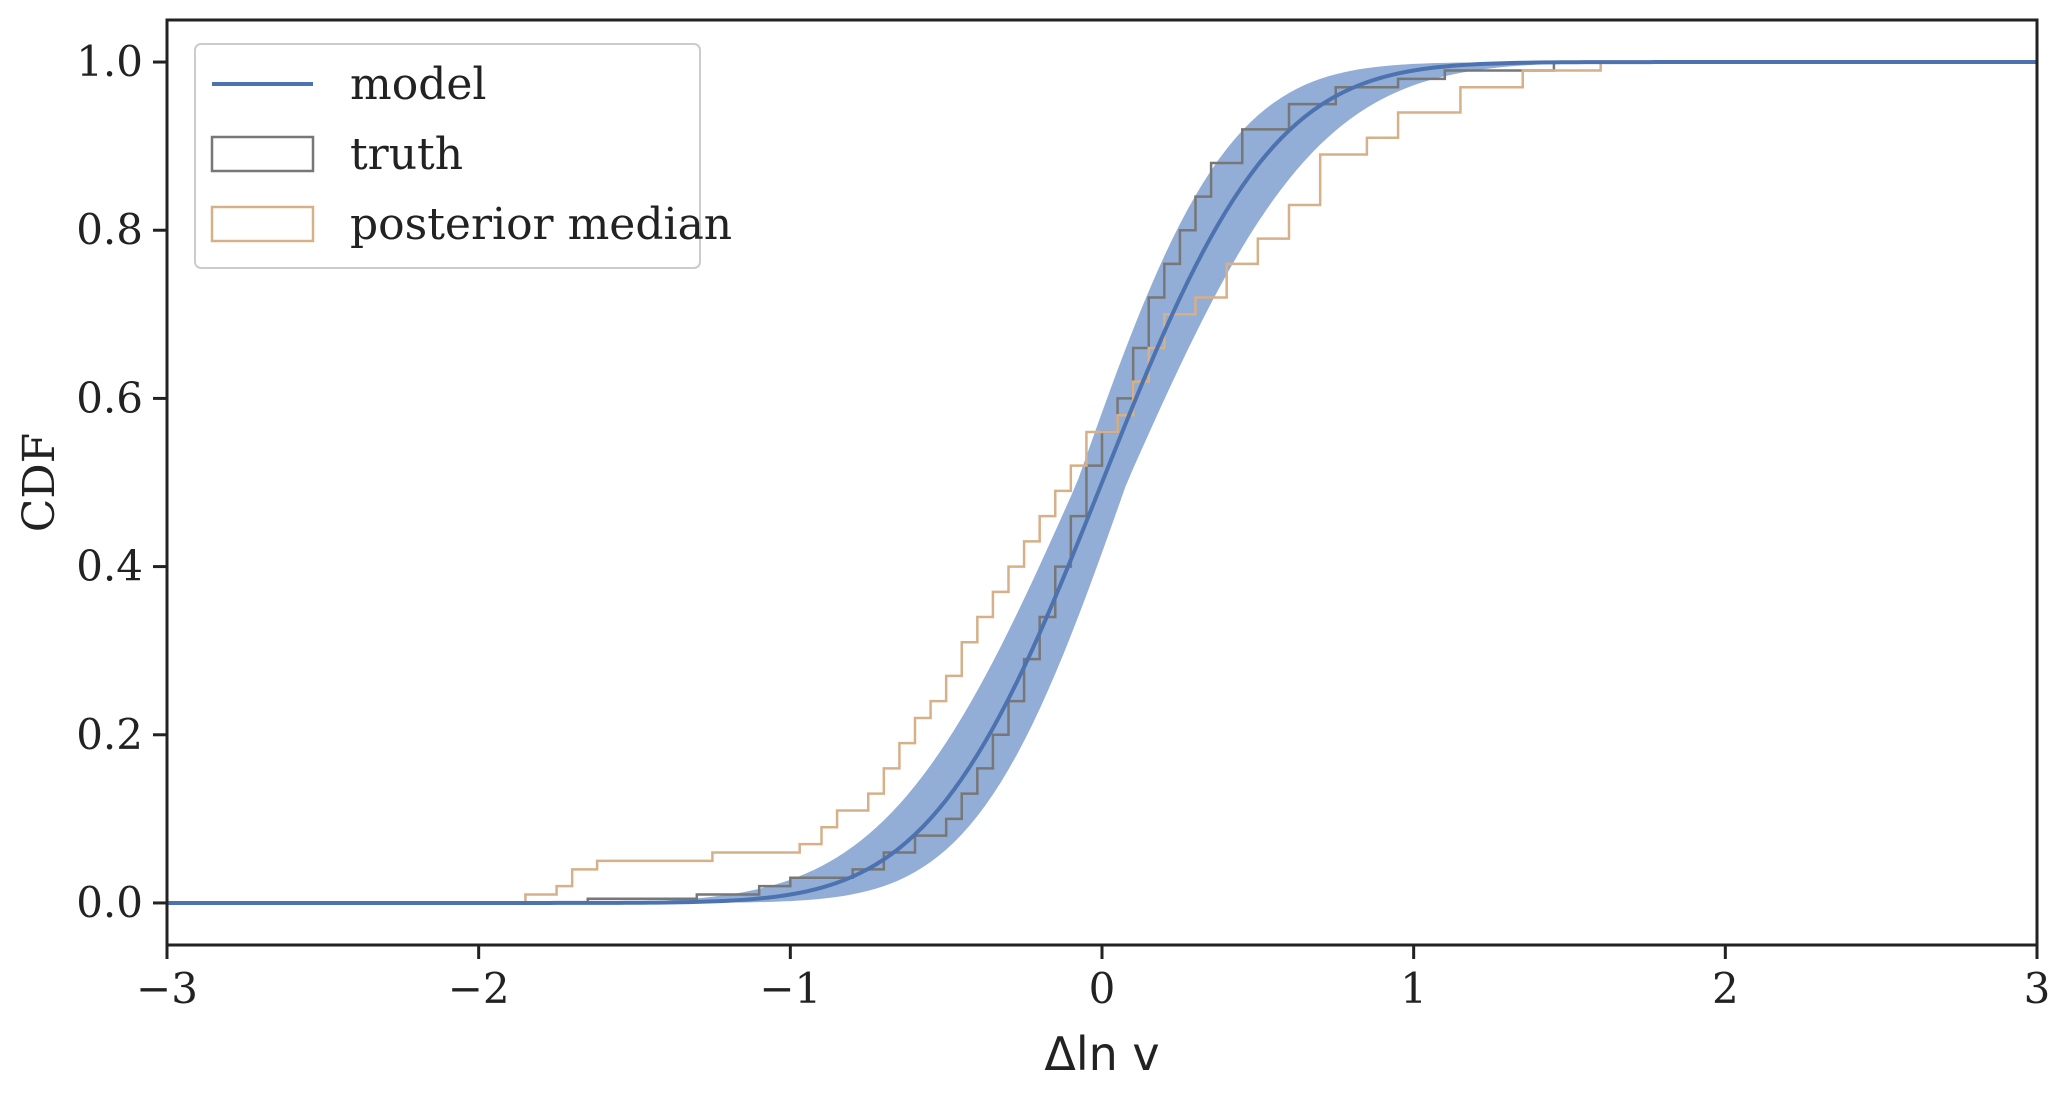  Describe the element at coordinates (1101, 1054) in the screenshot. I see `x-axis-title: Δln v` at that location.